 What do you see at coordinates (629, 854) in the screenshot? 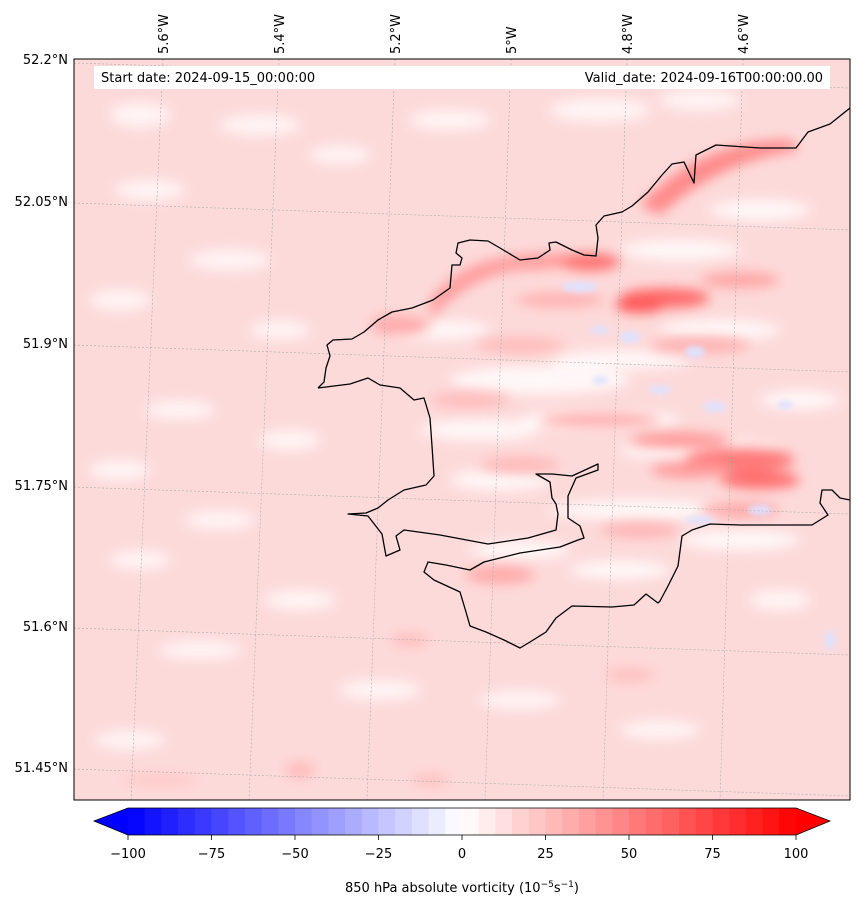
I see `cbar-tick-label: 50` at bounding box center [629, 854].